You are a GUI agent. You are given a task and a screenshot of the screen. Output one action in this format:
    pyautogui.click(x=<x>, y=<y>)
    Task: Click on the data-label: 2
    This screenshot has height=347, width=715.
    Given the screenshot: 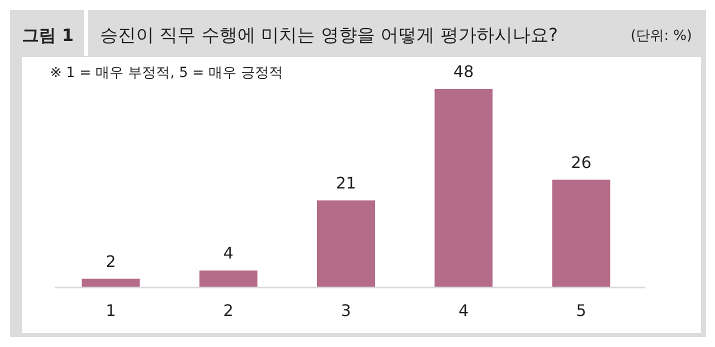 What is the action you would take?
    pyautogui.click(x=111, y=261)
    